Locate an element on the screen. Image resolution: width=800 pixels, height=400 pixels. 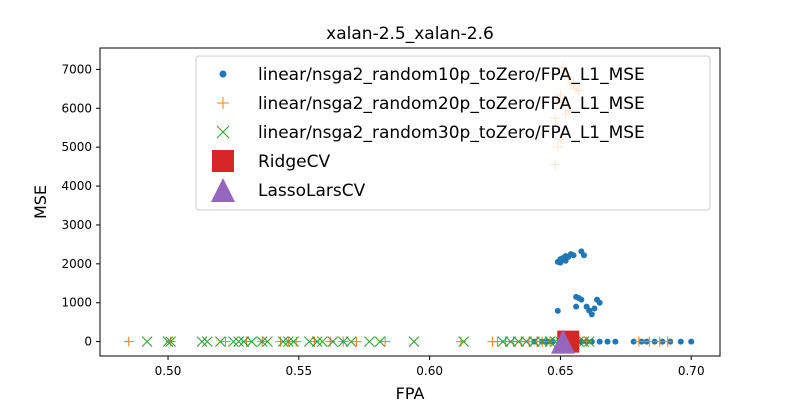
y-tick-label: 4000 is located at coordinates (76, 186).